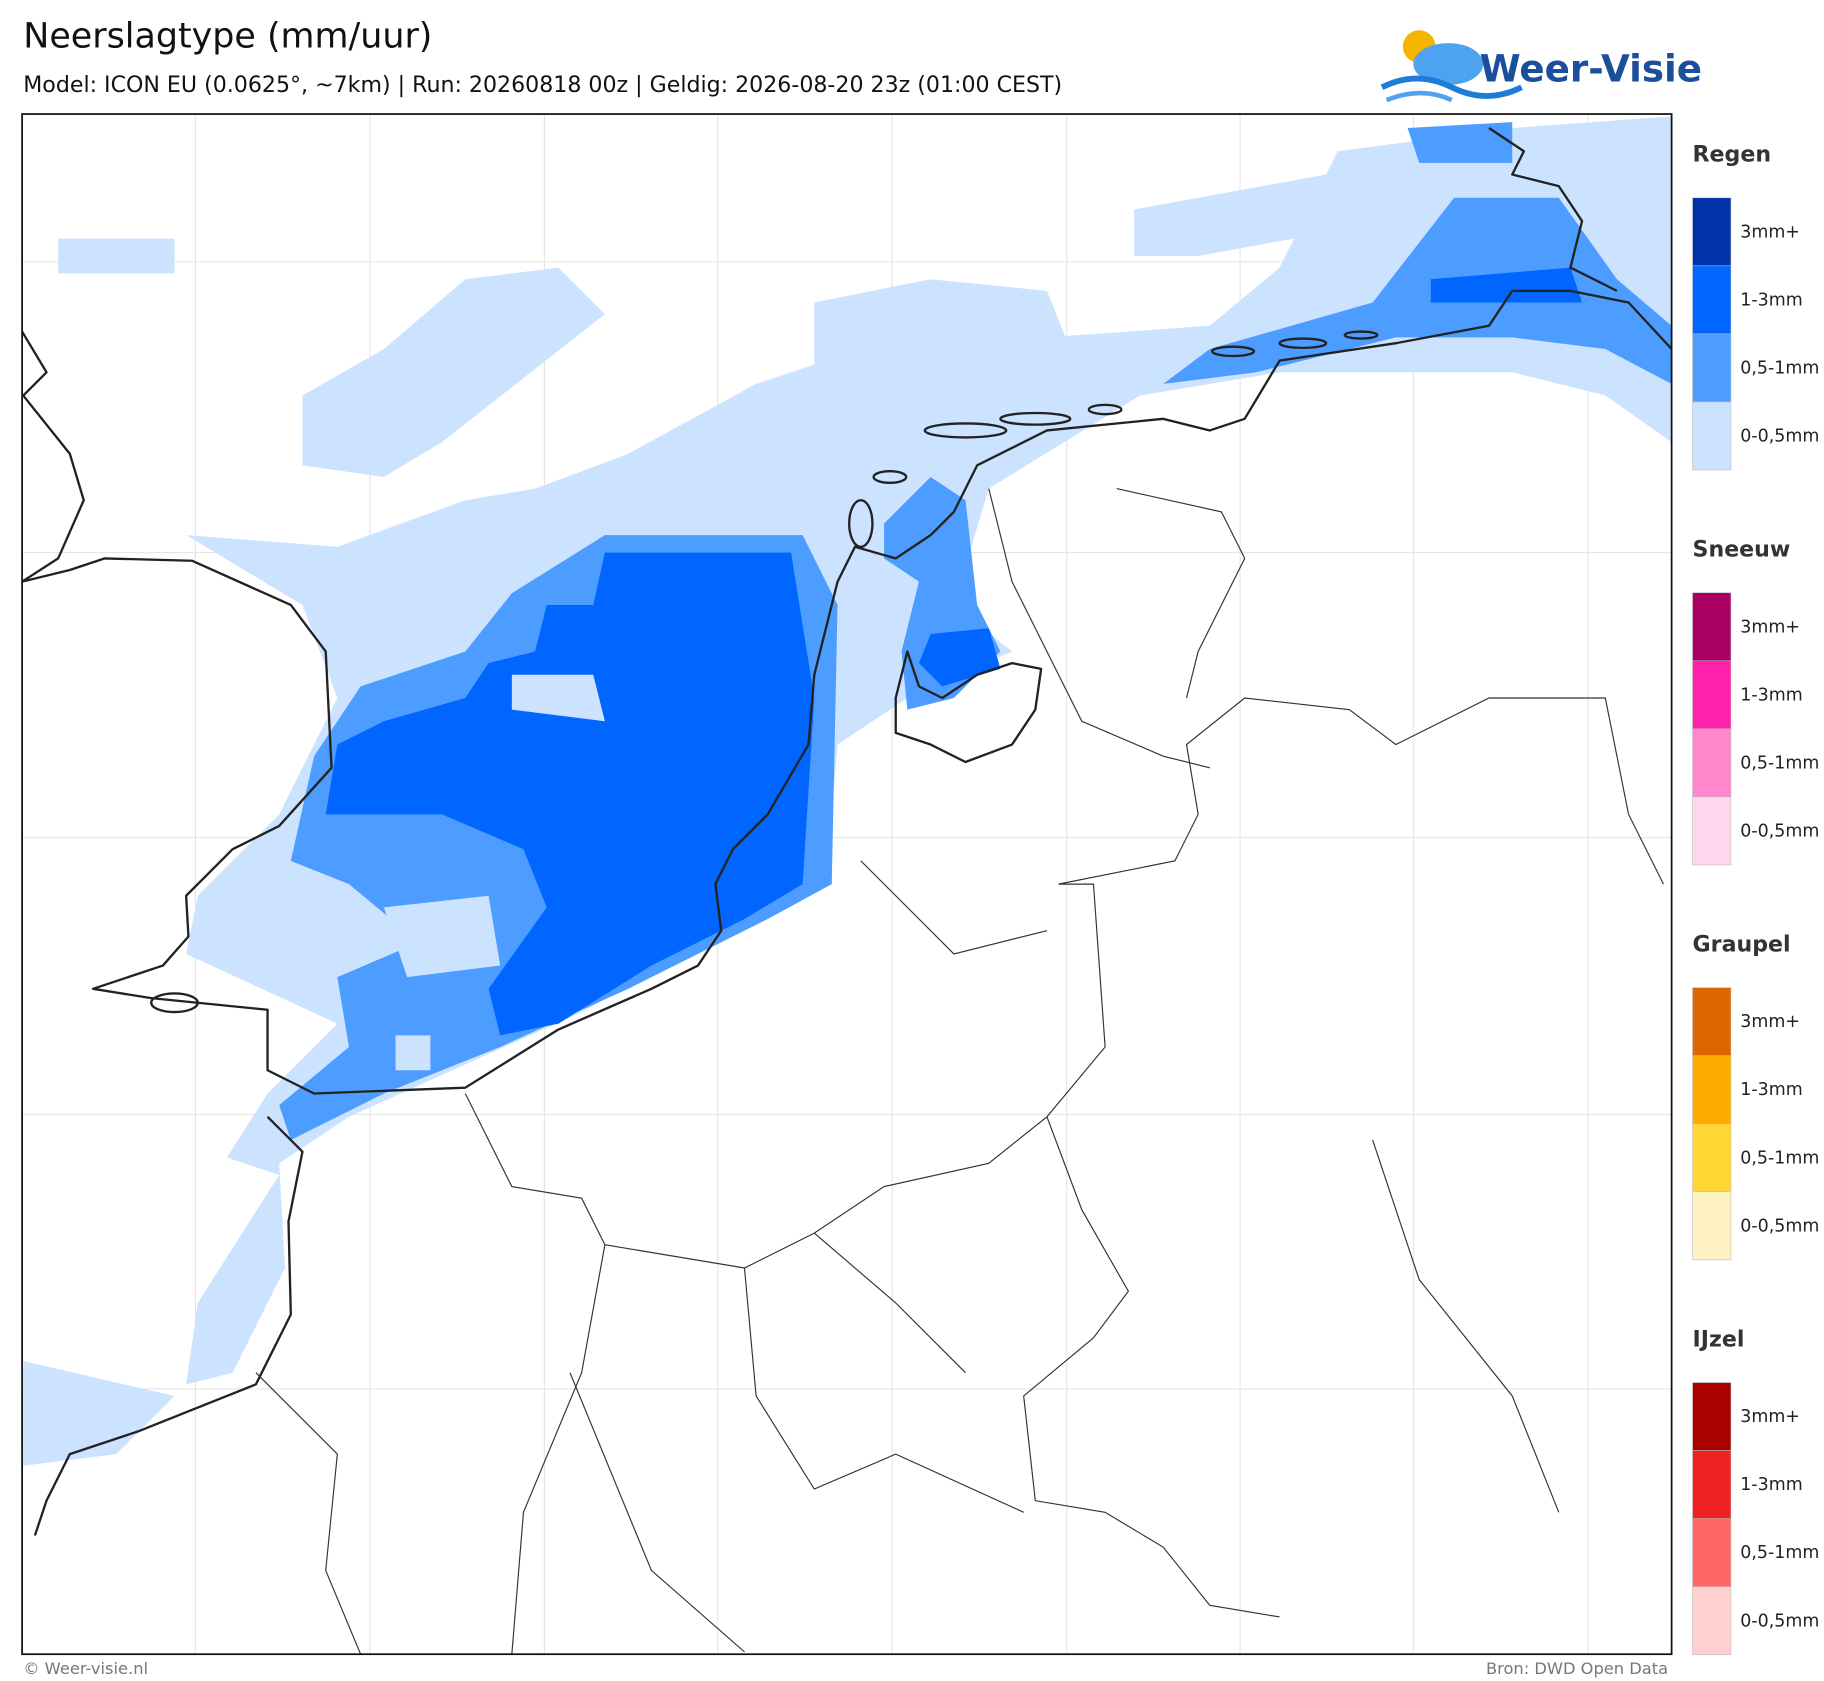  I want to click on footer-right: Bron: DWD Open Data, so click(1577, 1668).